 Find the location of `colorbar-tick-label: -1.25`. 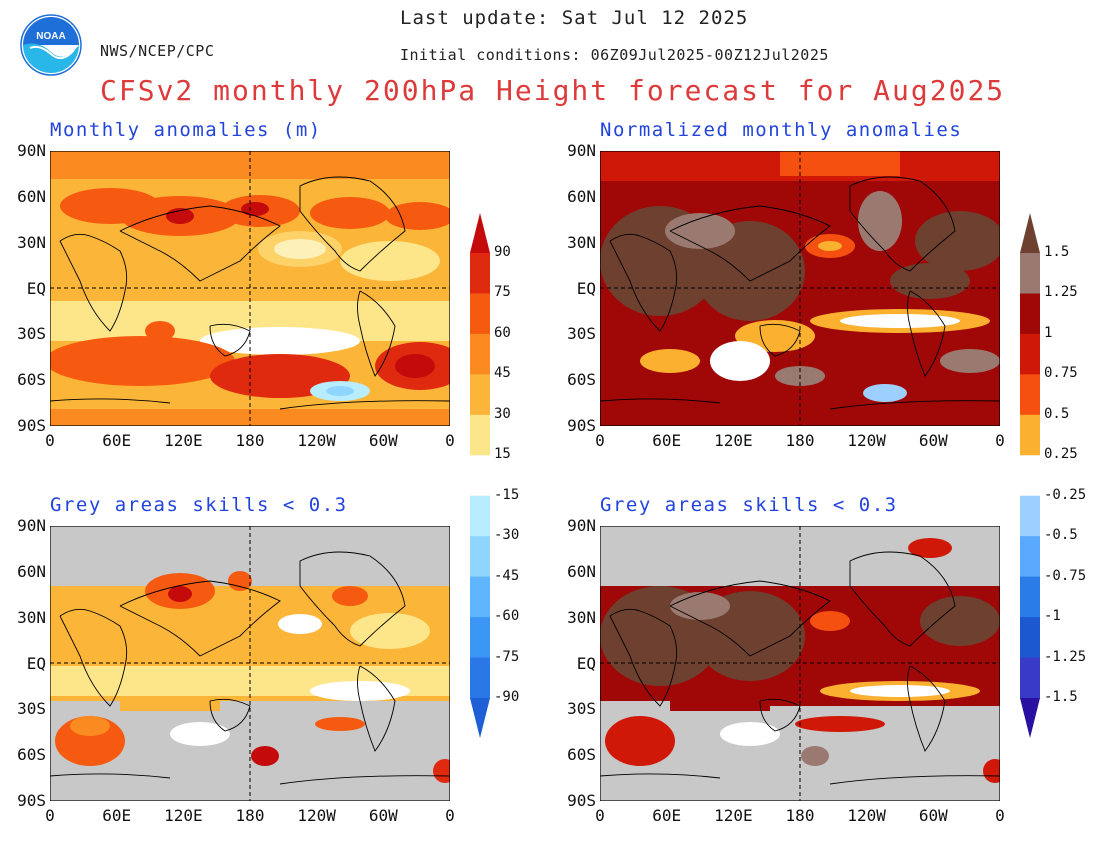

colorbar-tick-label: -1.25 is located at coordinates (1065, 656).